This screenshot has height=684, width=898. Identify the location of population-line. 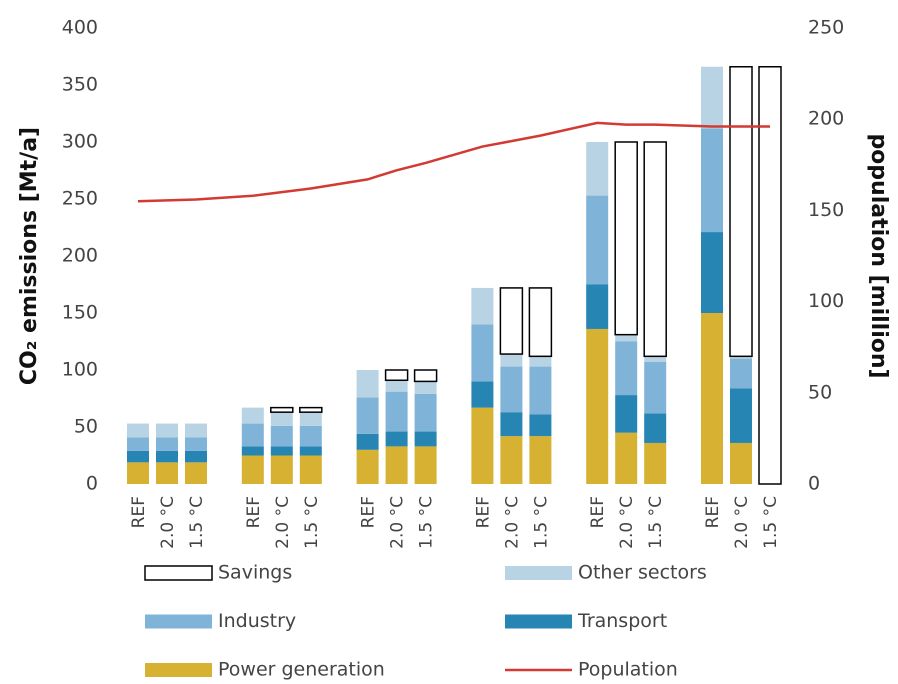
(453, 162).